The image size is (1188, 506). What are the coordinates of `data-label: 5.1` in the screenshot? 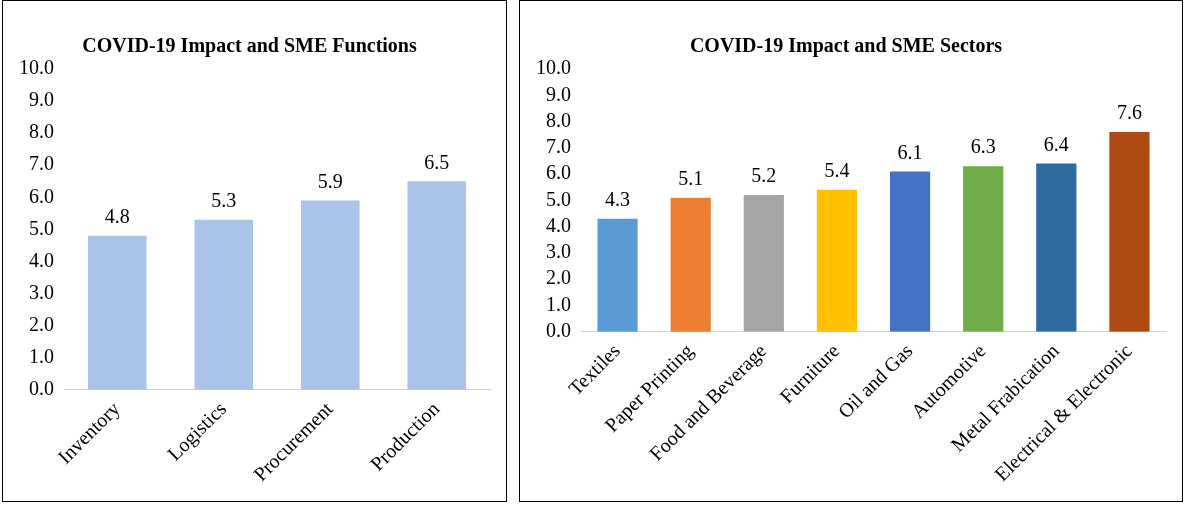 It's located at (691, 177).